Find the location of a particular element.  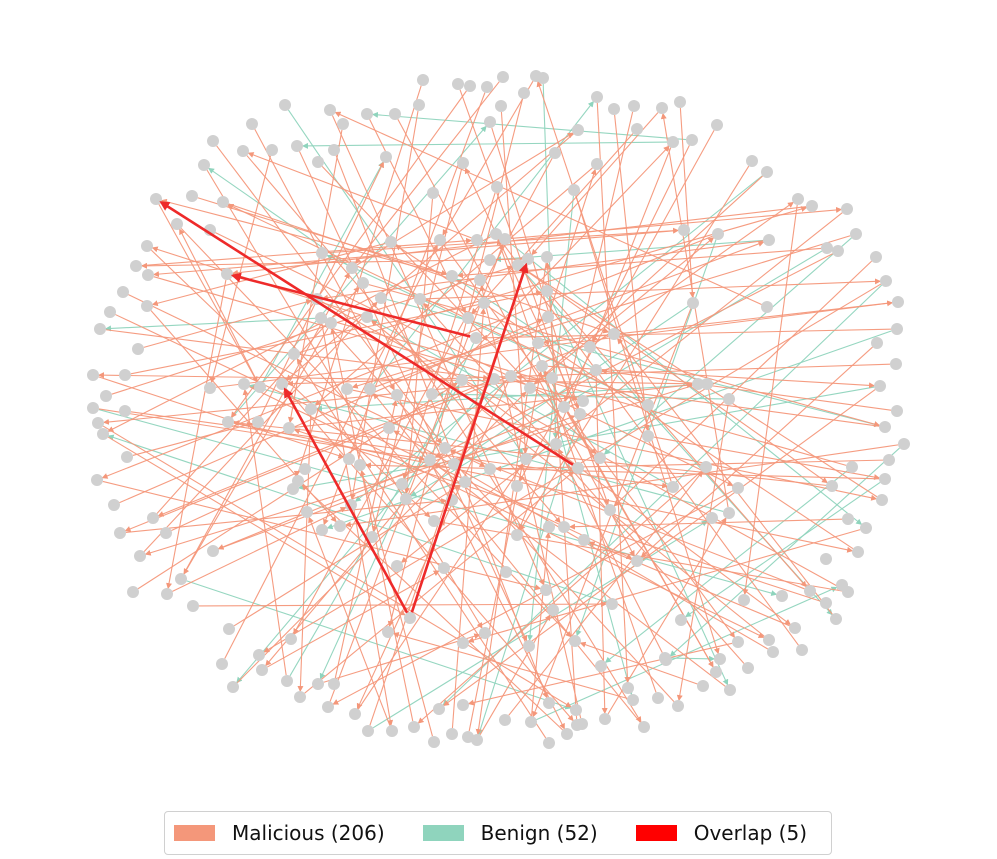

overlap-edge is located at coordinates (350, 305).